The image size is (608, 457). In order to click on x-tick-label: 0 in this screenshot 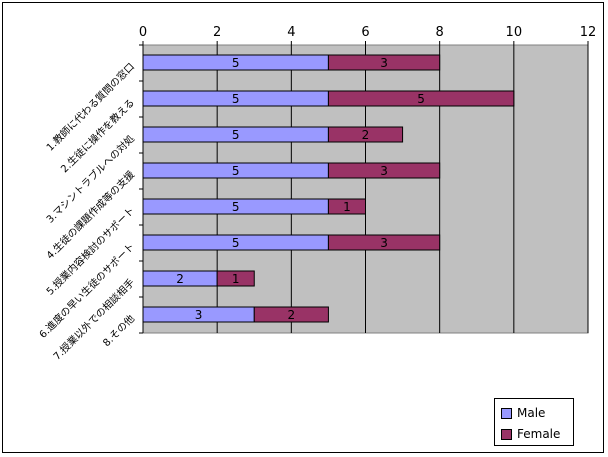, I will do `click(143, 32)`.